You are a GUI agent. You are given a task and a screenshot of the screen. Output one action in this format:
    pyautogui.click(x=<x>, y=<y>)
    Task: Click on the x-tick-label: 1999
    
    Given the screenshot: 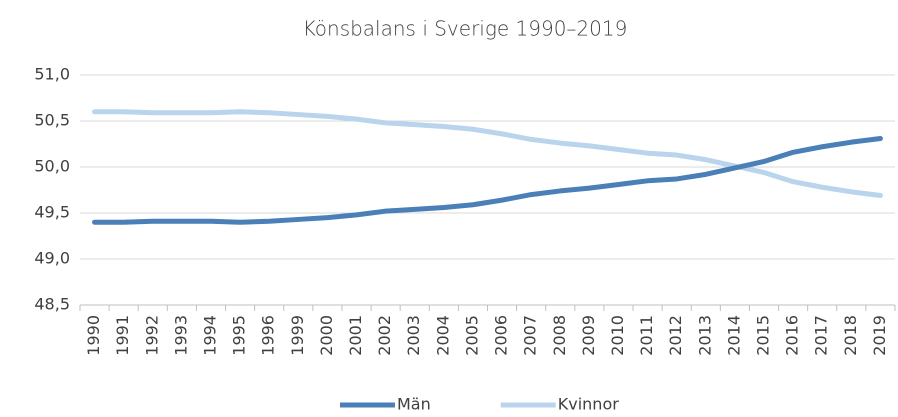 What is the action you would take?
    pyautogui.click(x=297, y=335)
    